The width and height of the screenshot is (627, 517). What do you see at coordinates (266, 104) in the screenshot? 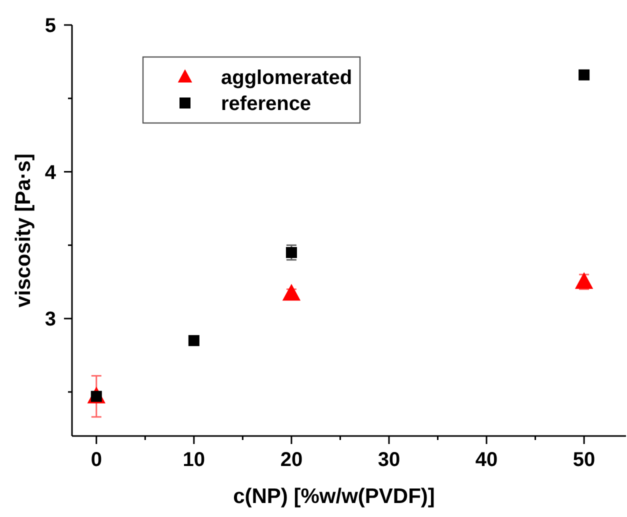
I see `legend-label: reference` at bounding box center [266, 104].